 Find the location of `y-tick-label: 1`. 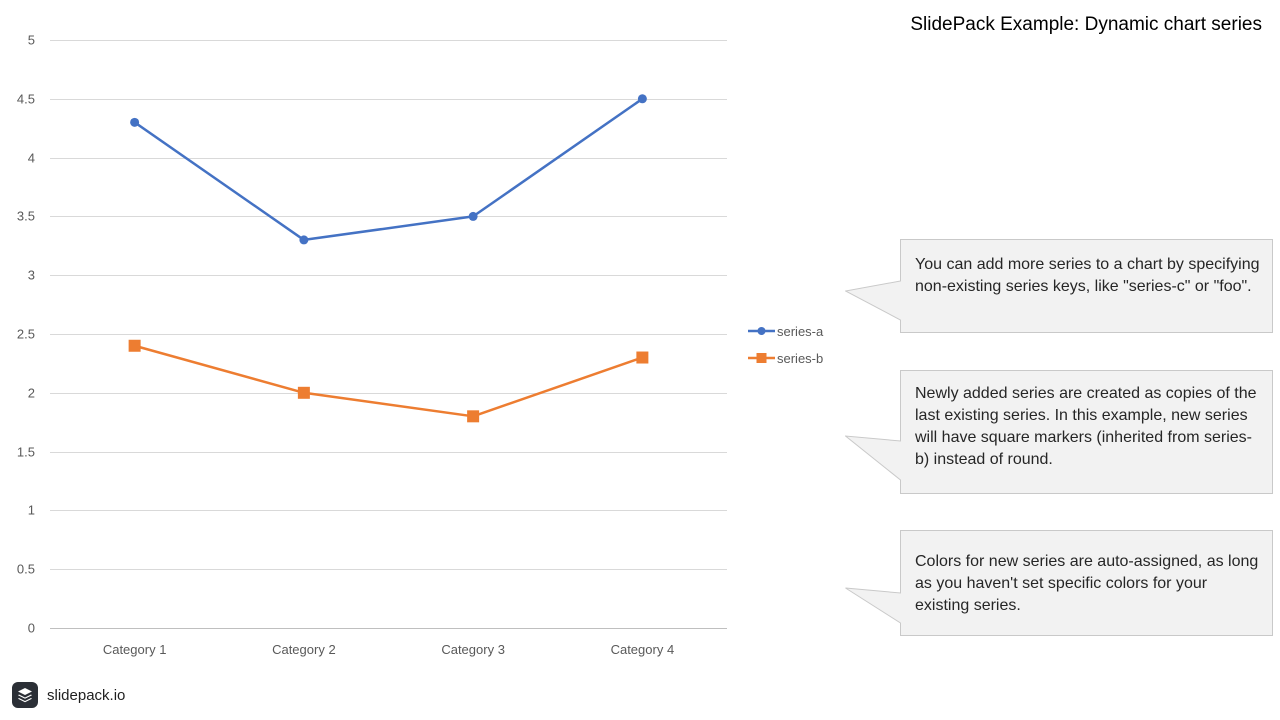

y-tick-label: 1 is located at coordinates (31, 510).